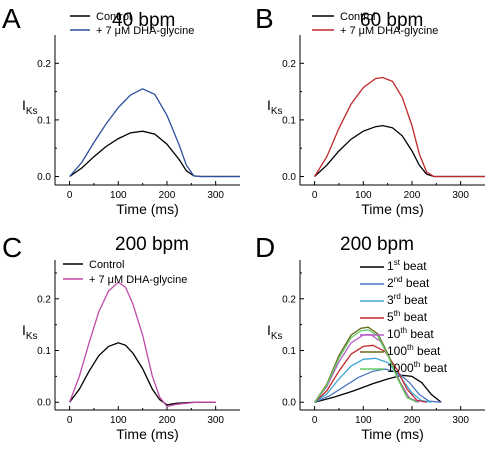 The image size is (500, 451). What do you see at coordinates (390, 300) in the screenshot?
I see `legend-label-number: 3` at bounding box center [390, 300].